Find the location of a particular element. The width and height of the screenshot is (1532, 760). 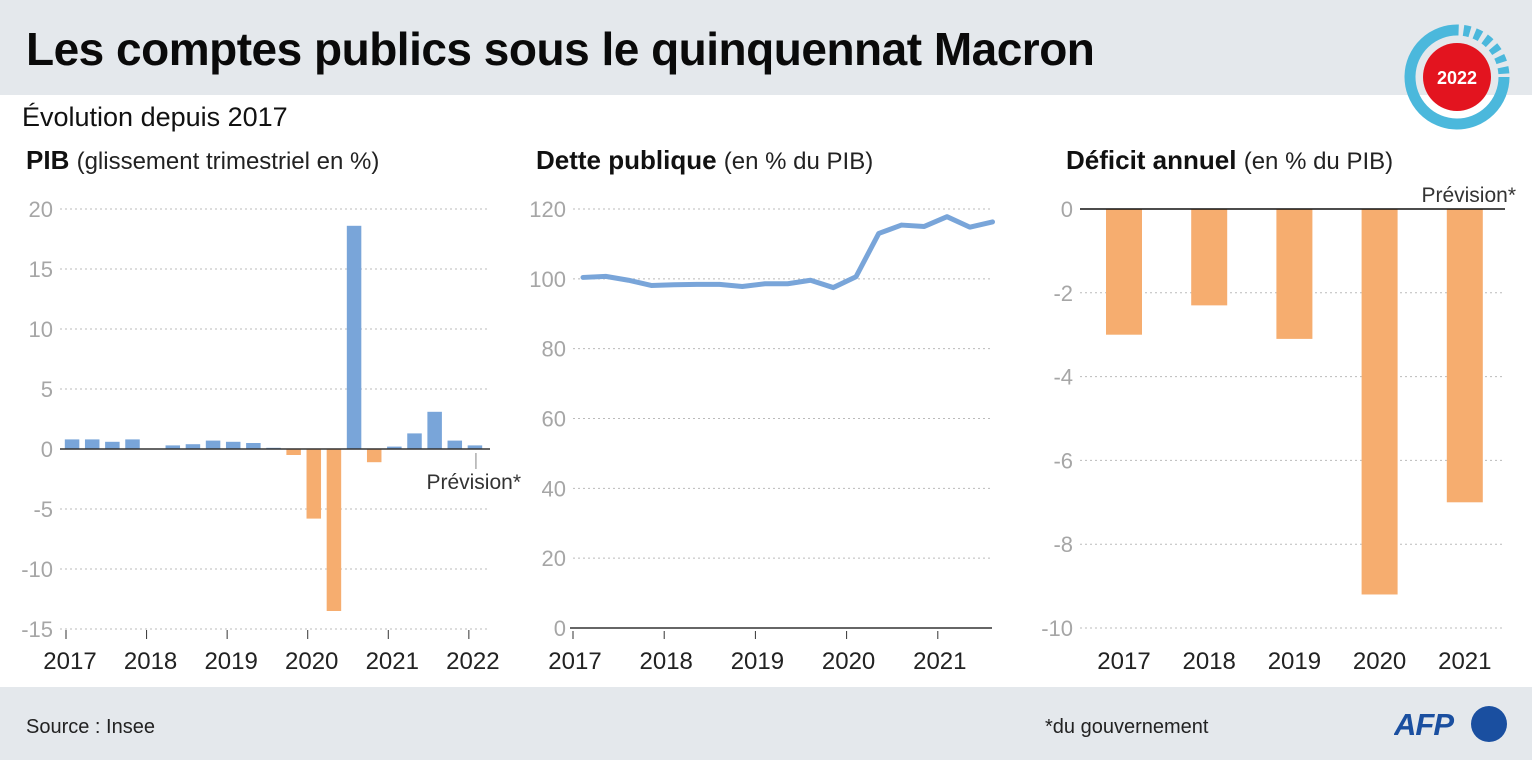

y-tick-label: -4 is located at coordinates (1063, 377).